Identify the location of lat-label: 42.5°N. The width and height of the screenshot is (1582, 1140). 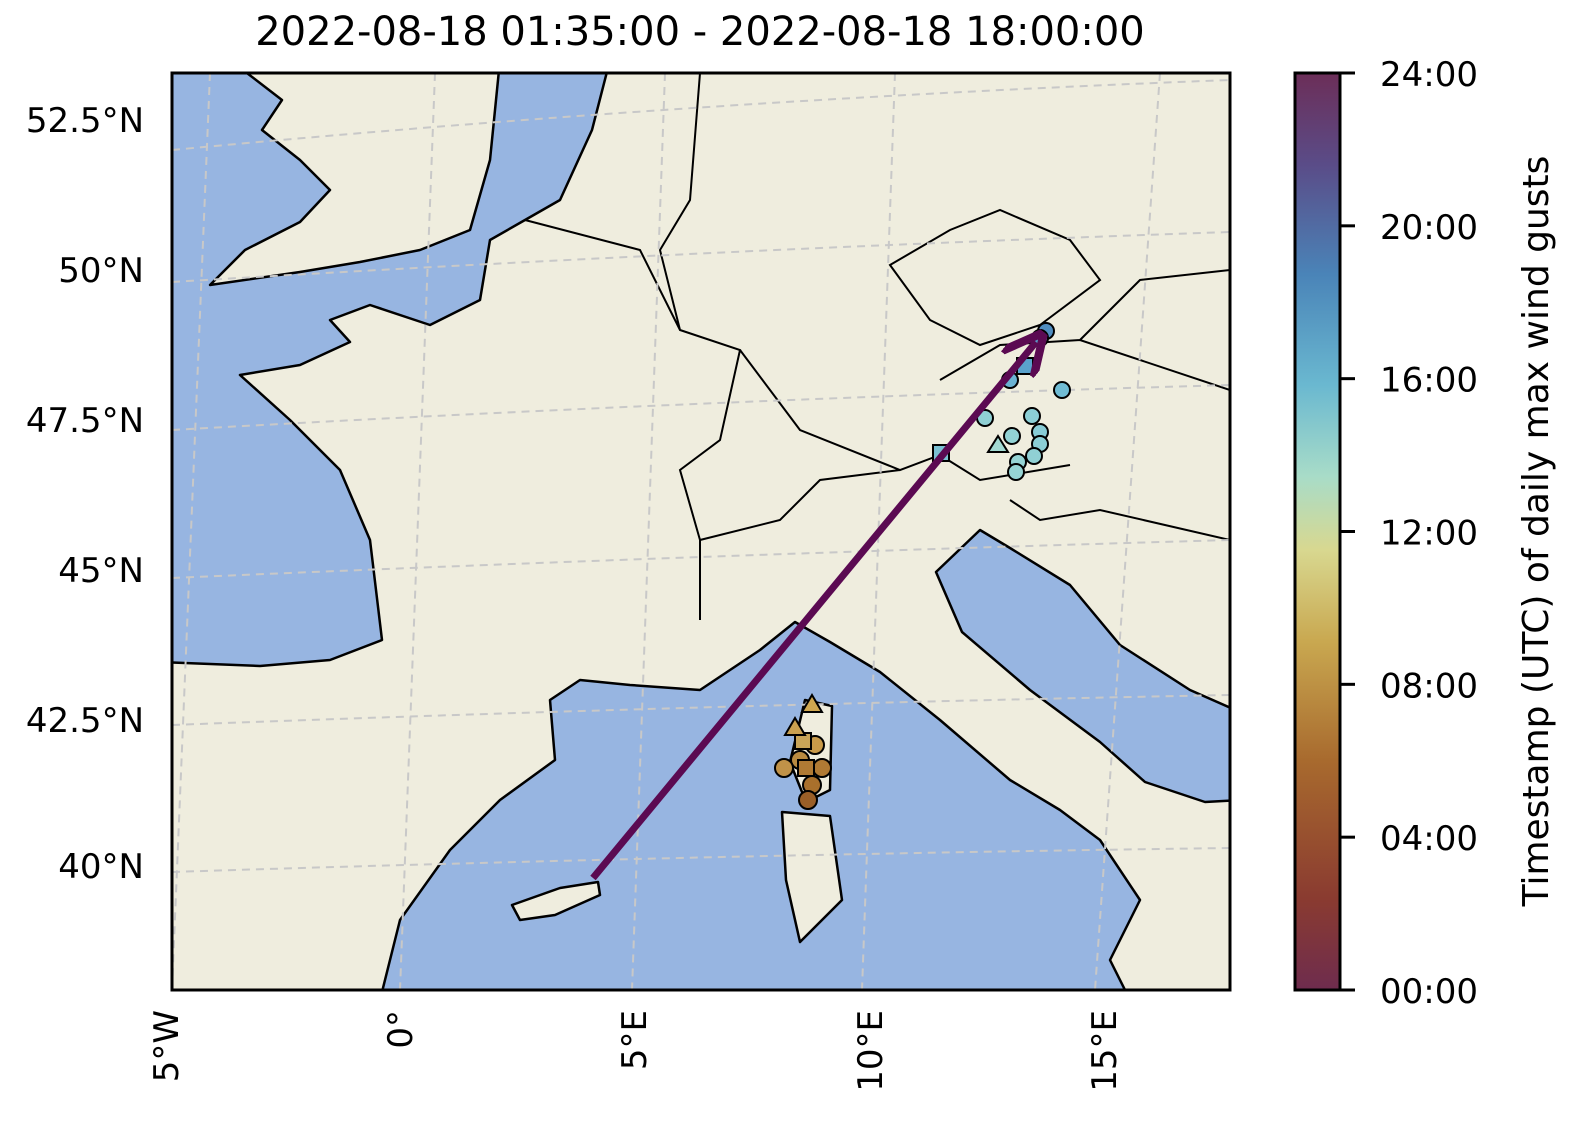
(85, 721).